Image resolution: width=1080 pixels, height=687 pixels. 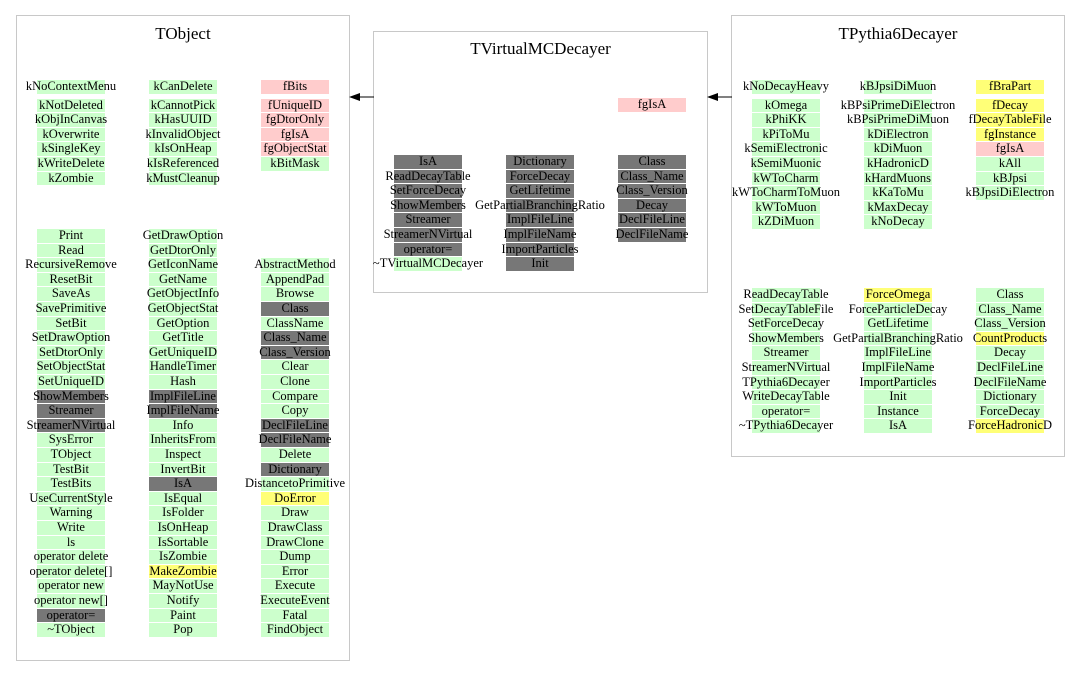 I want to click on method-cell: Pop, so click(x=183, y=630).